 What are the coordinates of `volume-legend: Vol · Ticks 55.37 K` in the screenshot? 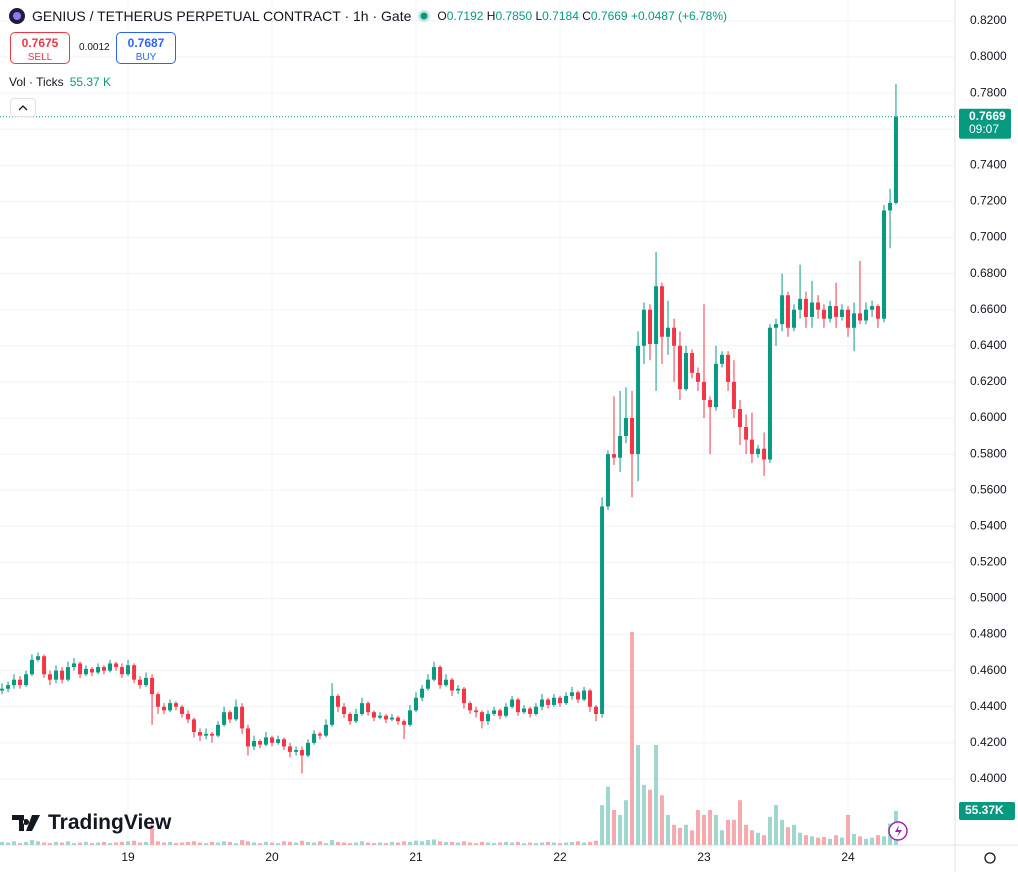 It's located at (60, 82).